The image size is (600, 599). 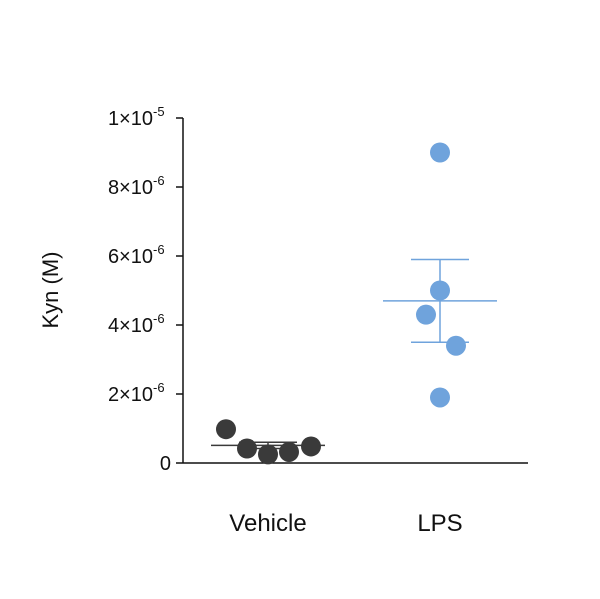 I want to click on y-tick-label: 2×10, so click(x=130, y=395).